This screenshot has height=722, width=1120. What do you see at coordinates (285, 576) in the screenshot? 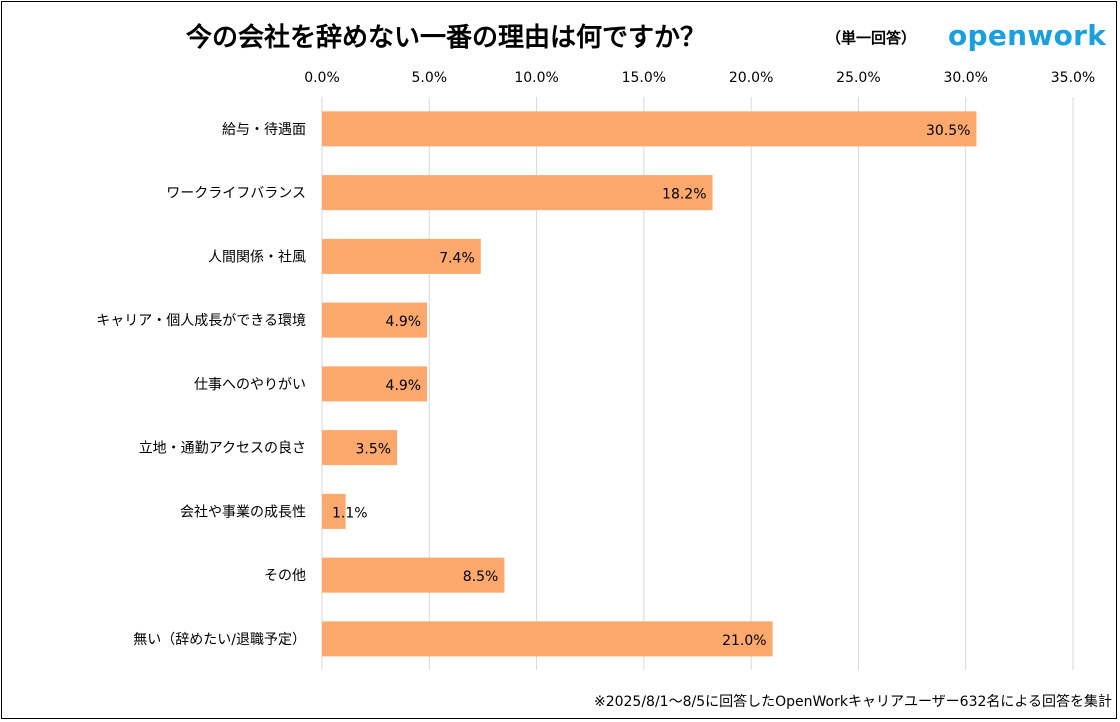
I see `category-label: その他` at bounding box center [285, 576].